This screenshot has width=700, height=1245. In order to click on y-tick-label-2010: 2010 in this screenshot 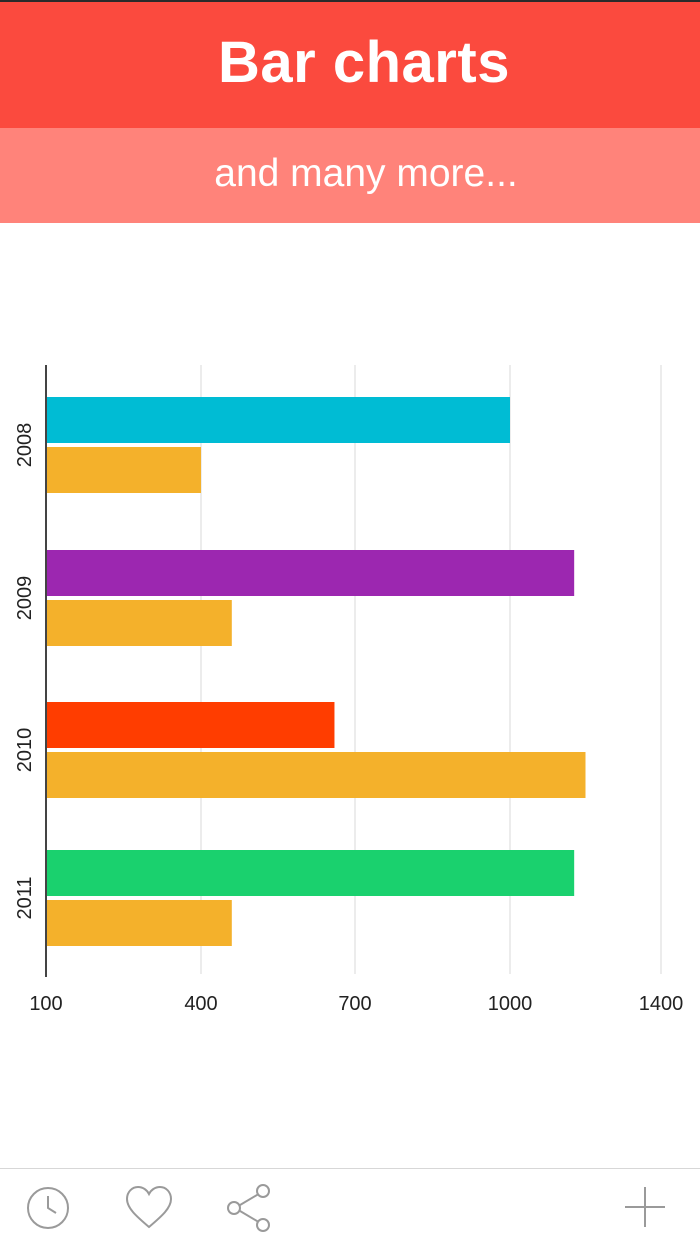, I will do `click(25, 750)`.